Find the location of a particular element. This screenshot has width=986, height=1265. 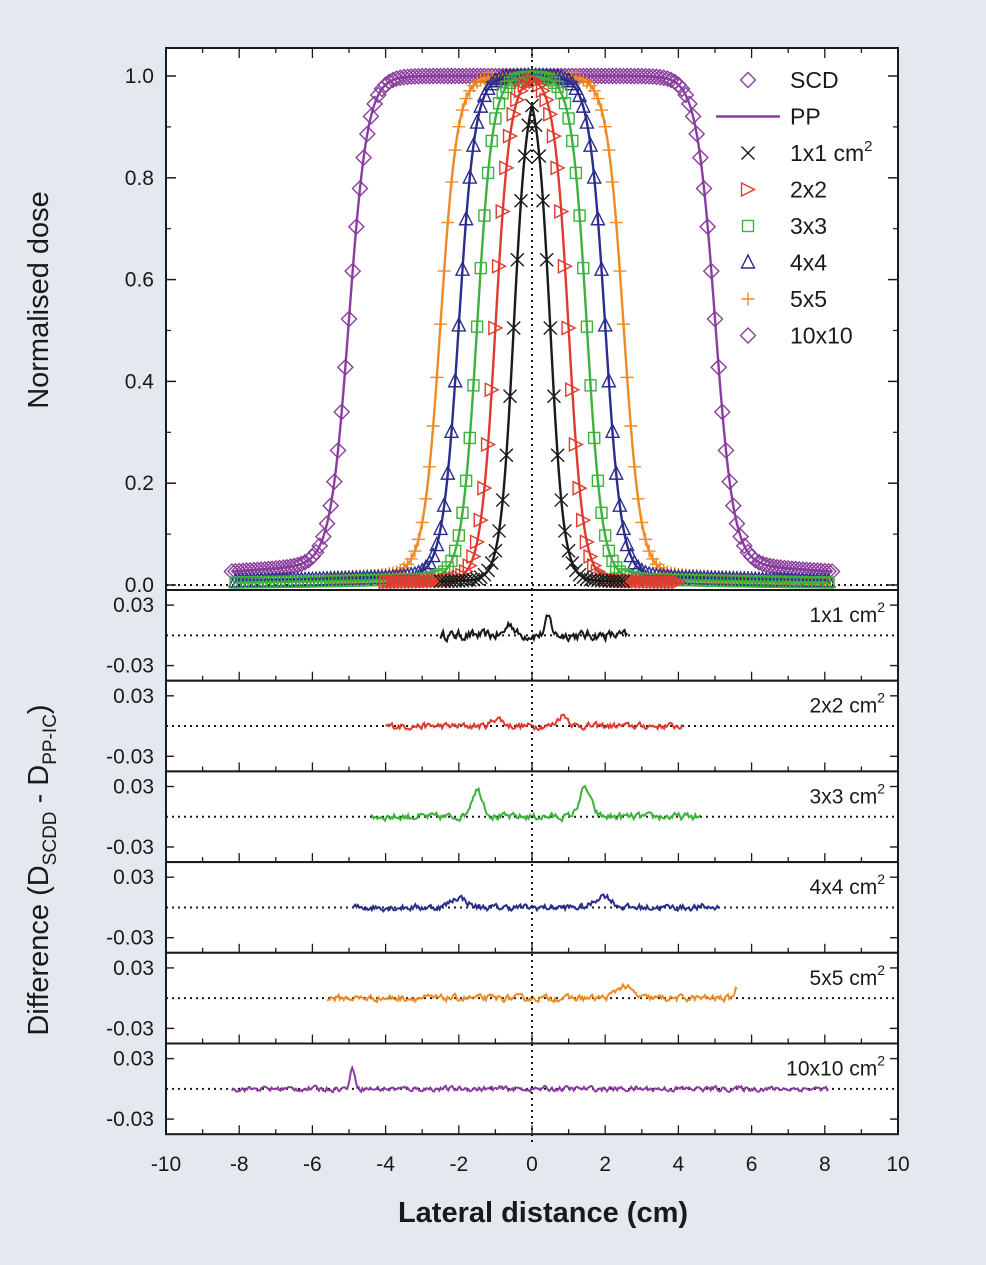

legend-label-text: 3x3 is located at coordinates (808, 226).